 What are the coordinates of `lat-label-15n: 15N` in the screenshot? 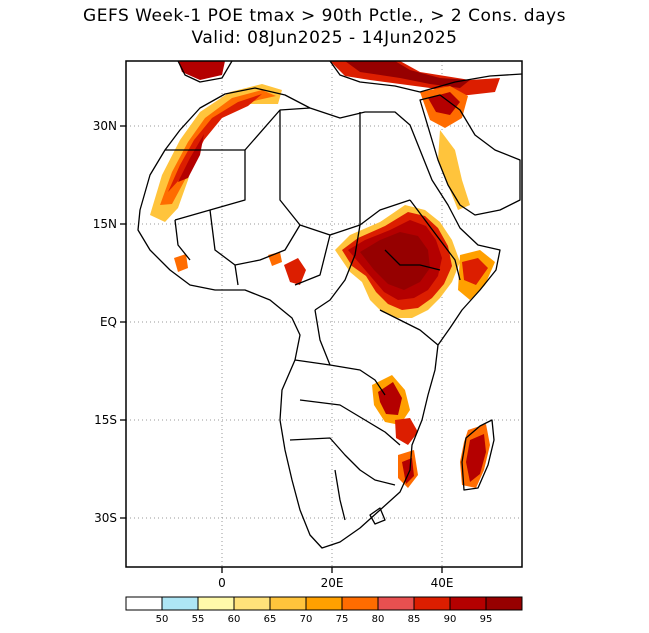 It's located at (105, 224).